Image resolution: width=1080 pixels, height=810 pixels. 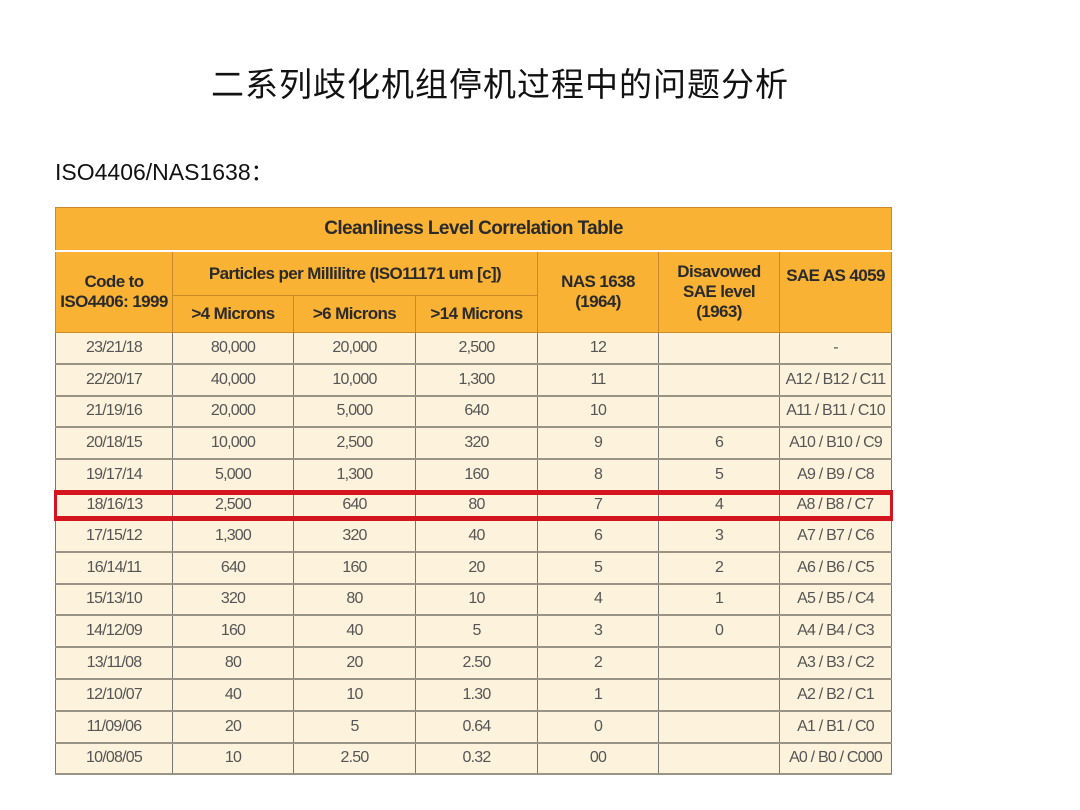 I want to click on header-sae-as: SAE AS 4059, so click(x=835, y=291).